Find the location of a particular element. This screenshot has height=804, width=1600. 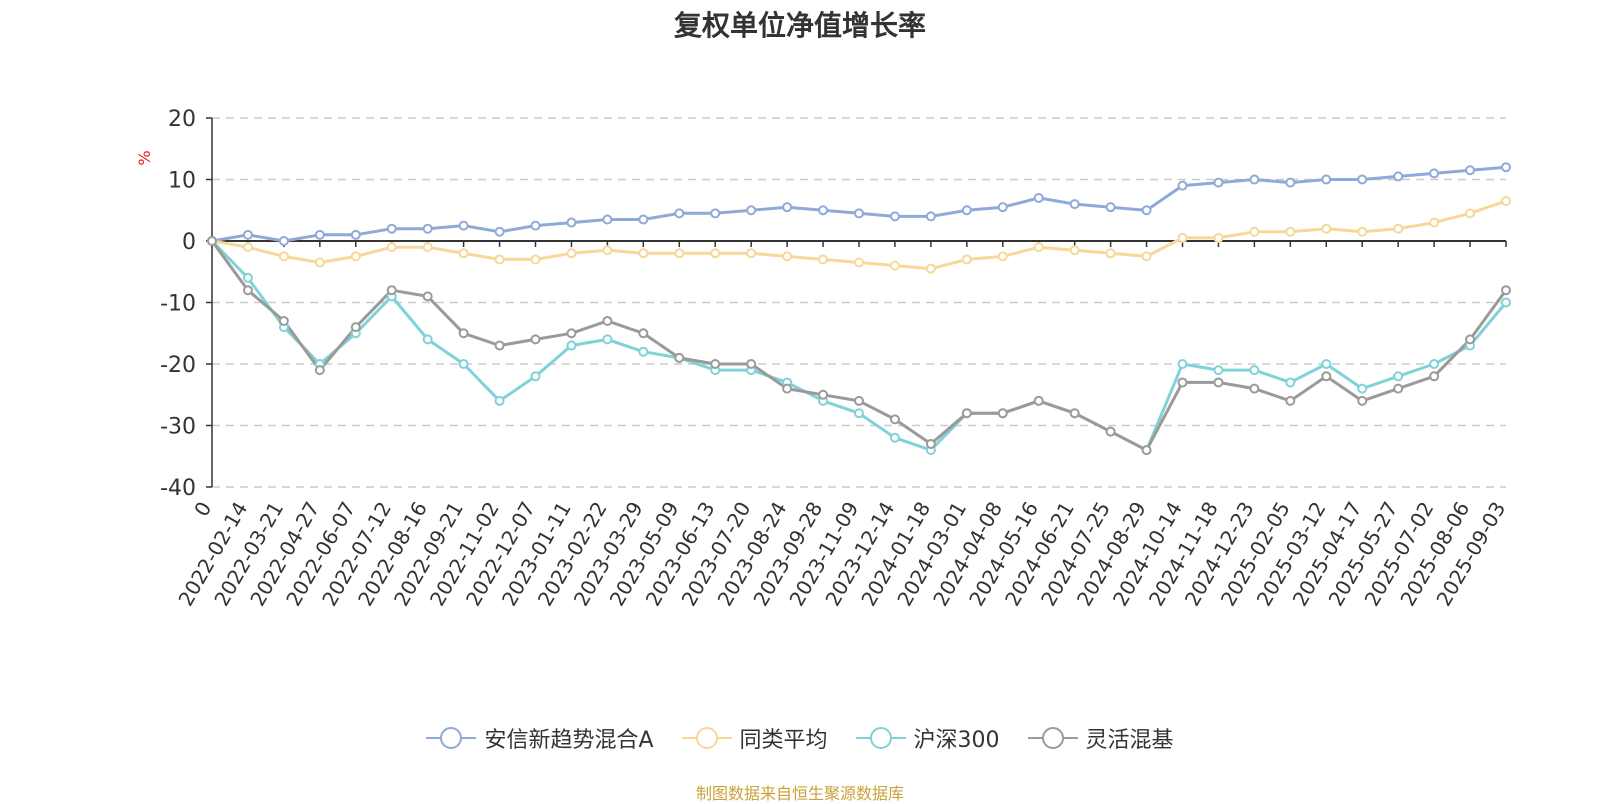

legend-item-4: 灵活混基 is located at coordinates (1100, 738).